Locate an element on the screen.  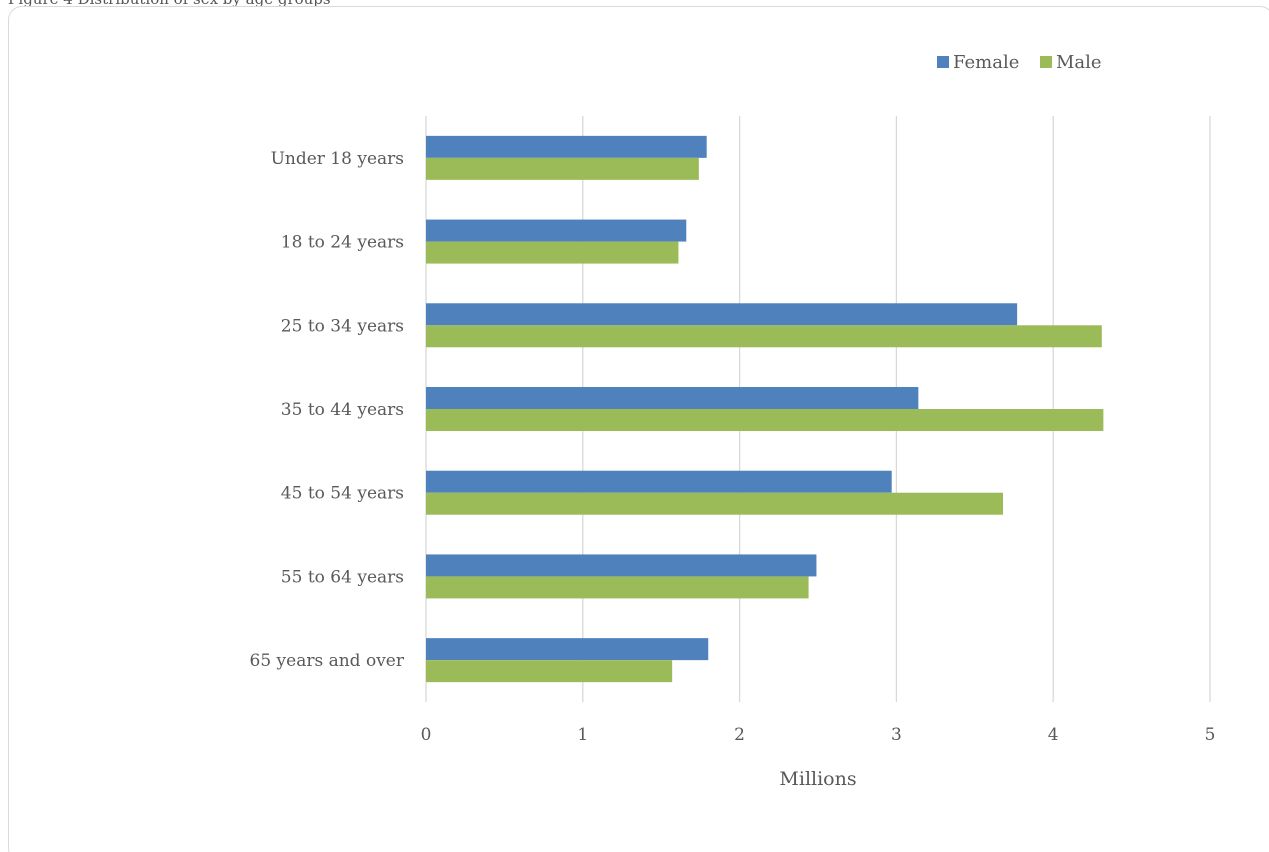
x-tick-label: 2 is located at coordinates (739, 735).